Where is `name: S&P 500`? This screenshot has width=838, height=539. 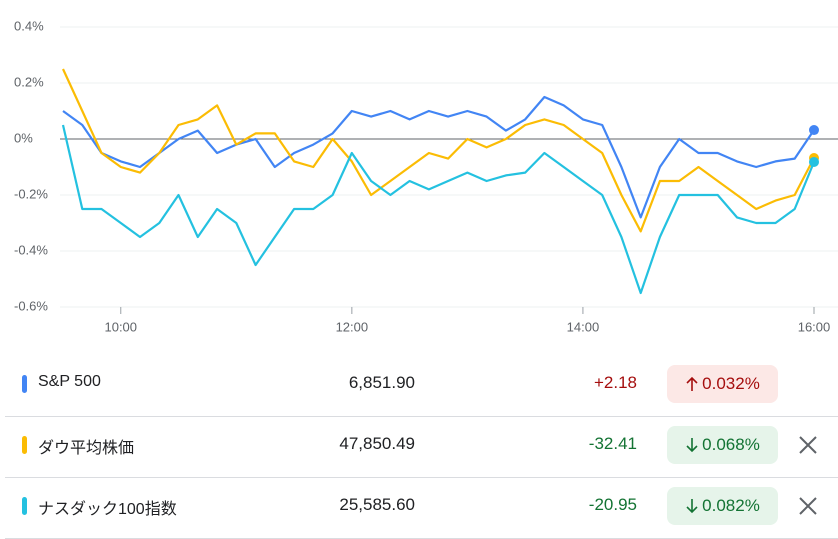 name: S&P 500 is located at coordinates (69, 381).